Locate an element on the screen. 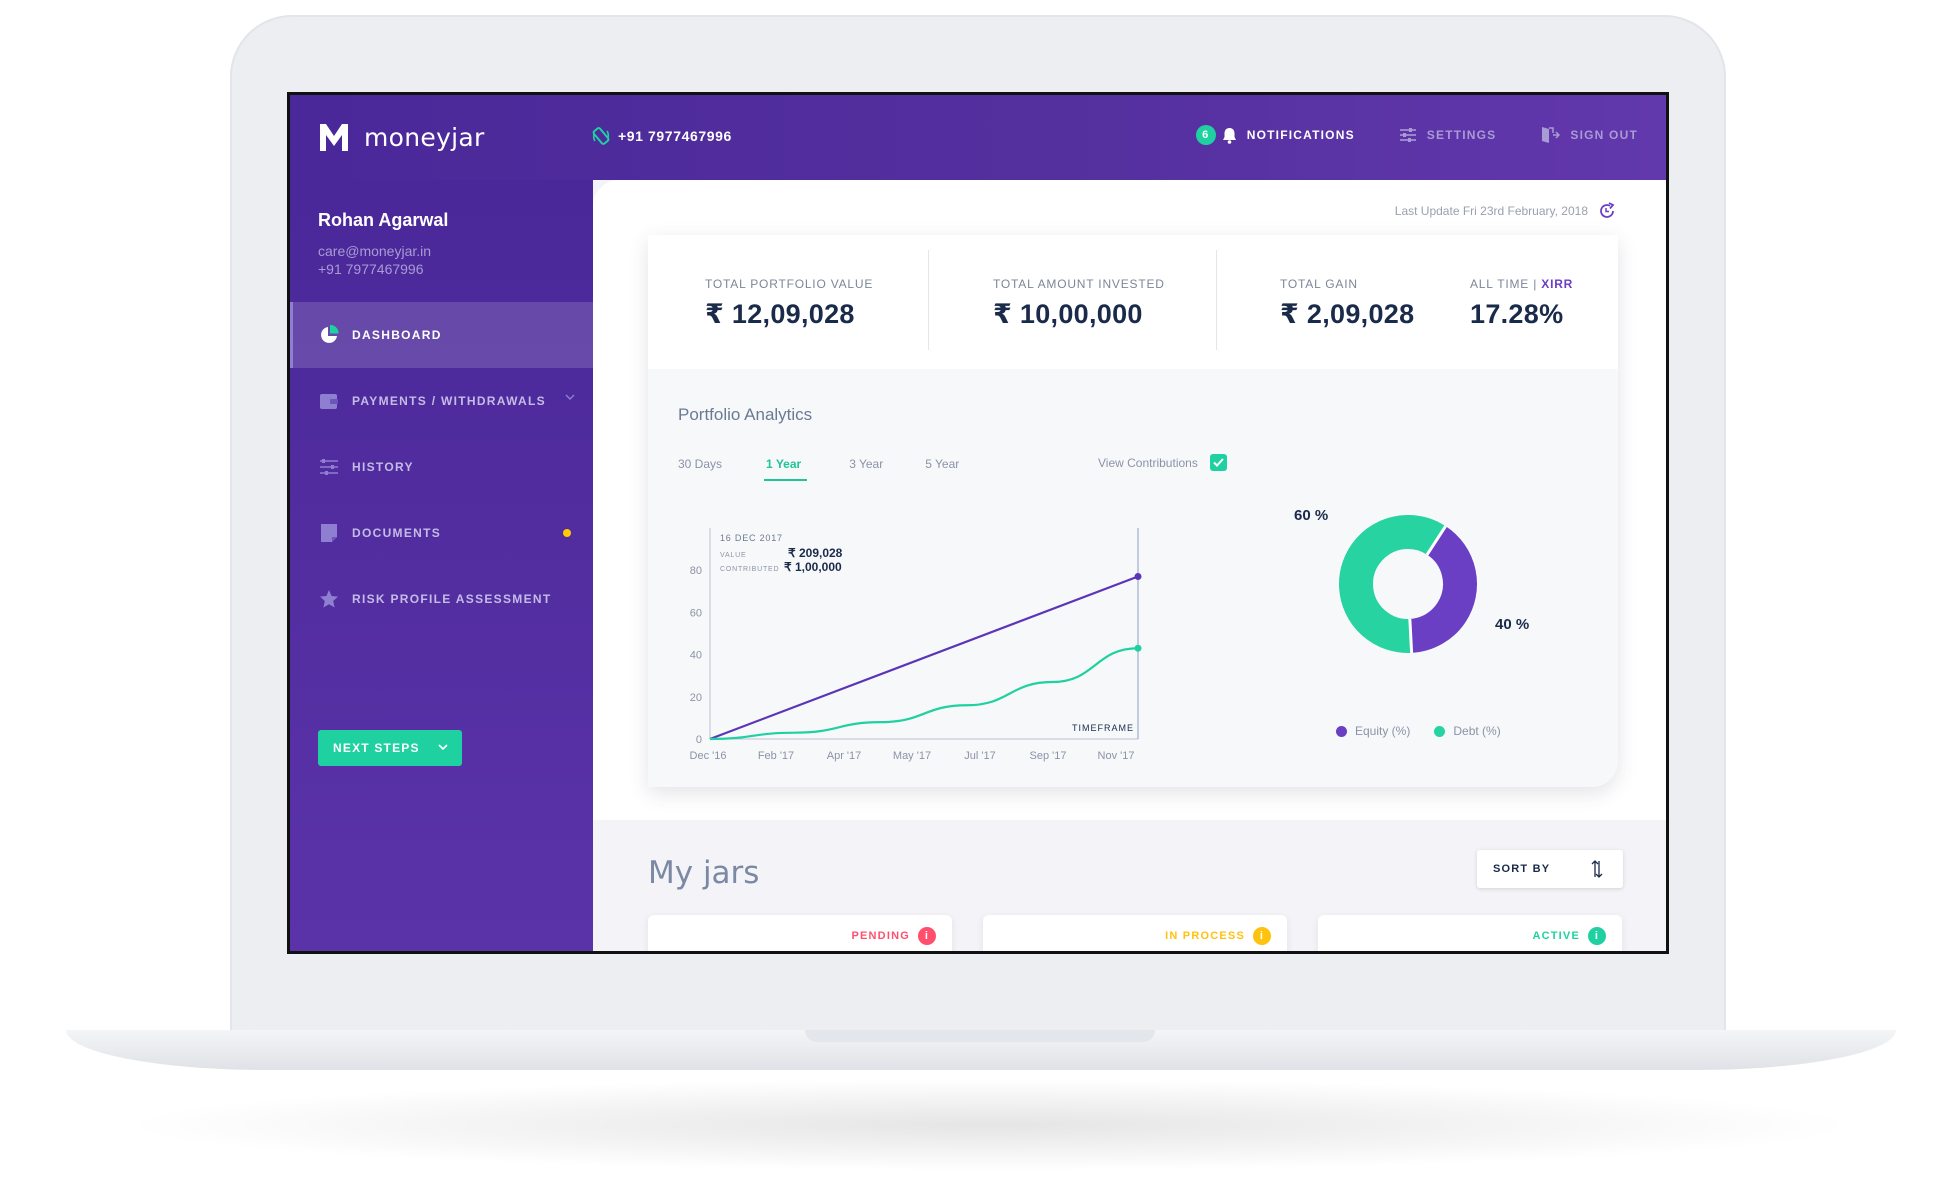  legend-item-debt: Debt (%) is located at coordinates (1467, 731).